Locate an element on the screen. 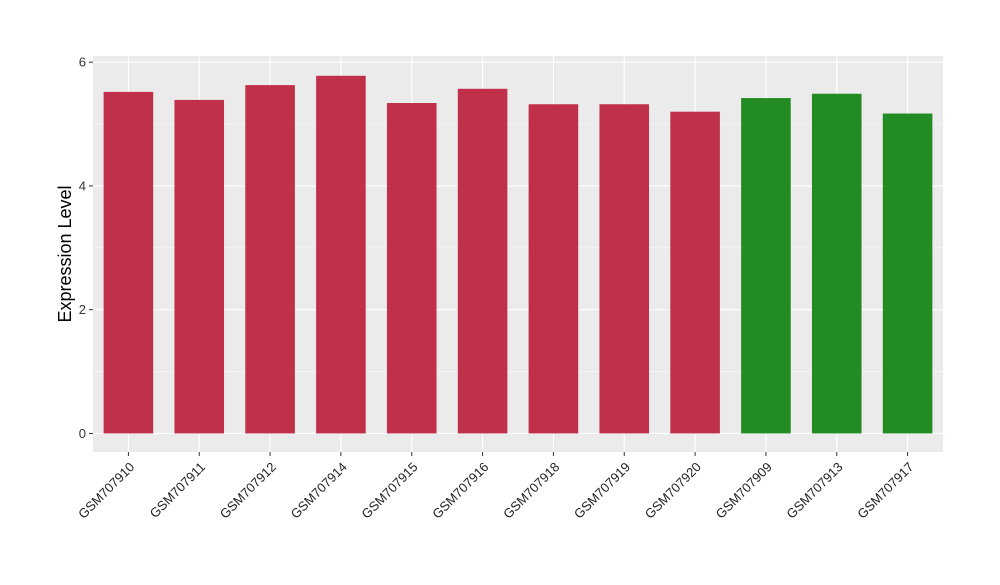 The width and height of the screenshot is (1000, 585). x-tick-label: GSM707914 is located at coordinates (319, 490).